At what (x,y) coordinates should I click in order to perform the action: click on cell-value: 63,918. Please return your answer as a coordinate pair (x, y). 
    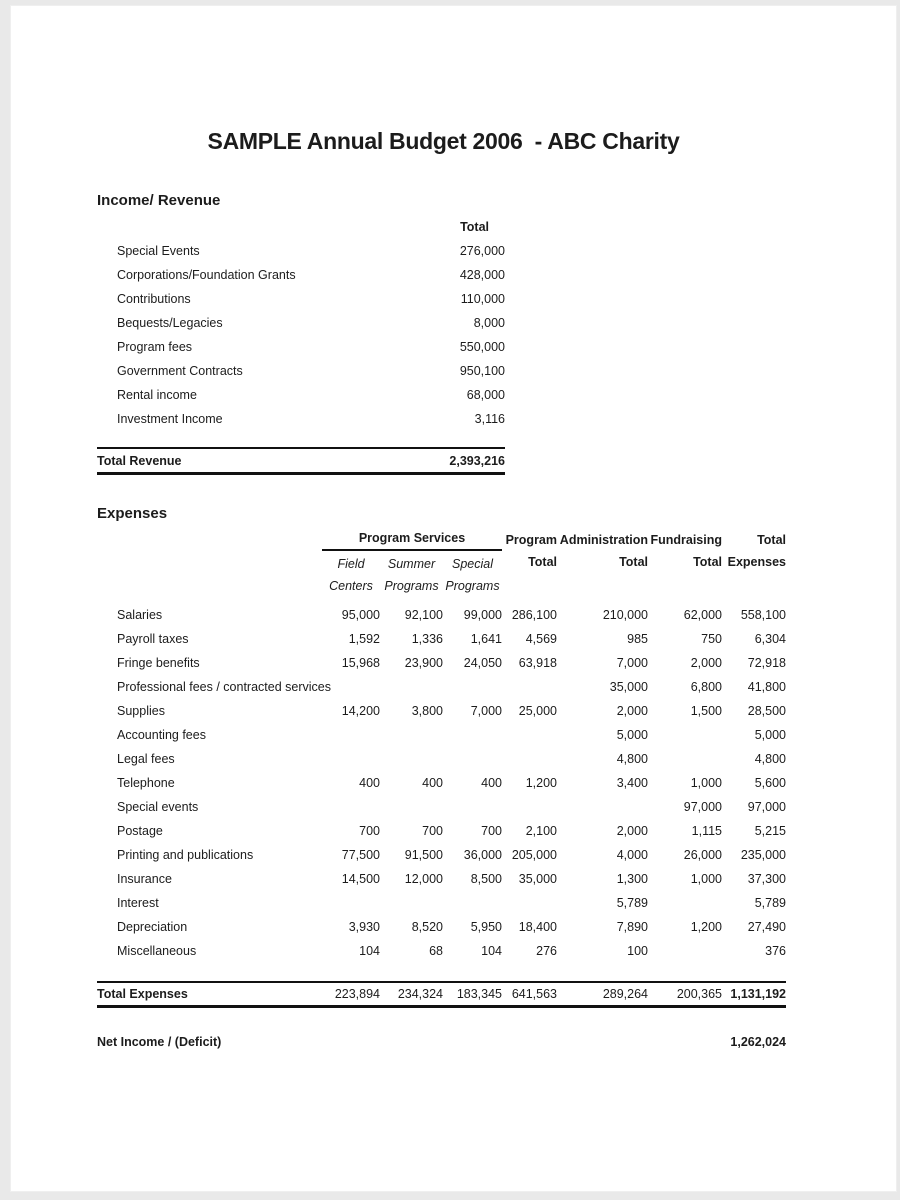
    Looking at the image, I should click on (537, 663).